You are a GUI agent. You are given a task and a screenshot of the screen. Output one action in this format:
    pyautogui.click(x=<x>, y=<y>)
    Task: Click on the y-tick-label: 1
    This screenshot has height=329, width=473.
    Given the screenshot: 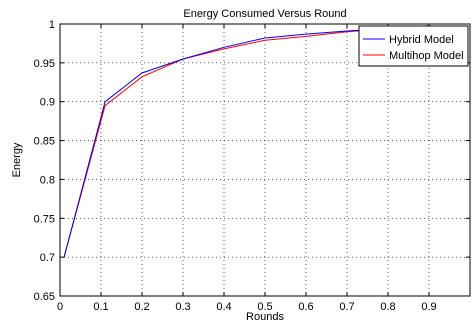 What is the action you would take?
    pyautogui.click(x=52, y=25)
    